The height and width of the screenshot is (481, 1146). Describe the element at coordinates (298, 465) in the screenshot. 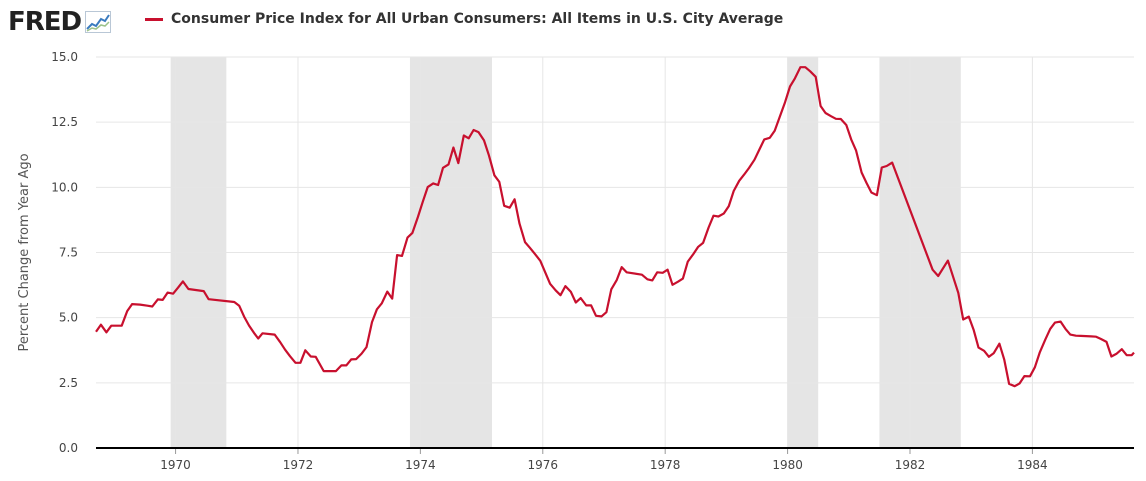

I see `x-tick-label: 1972` at that location.